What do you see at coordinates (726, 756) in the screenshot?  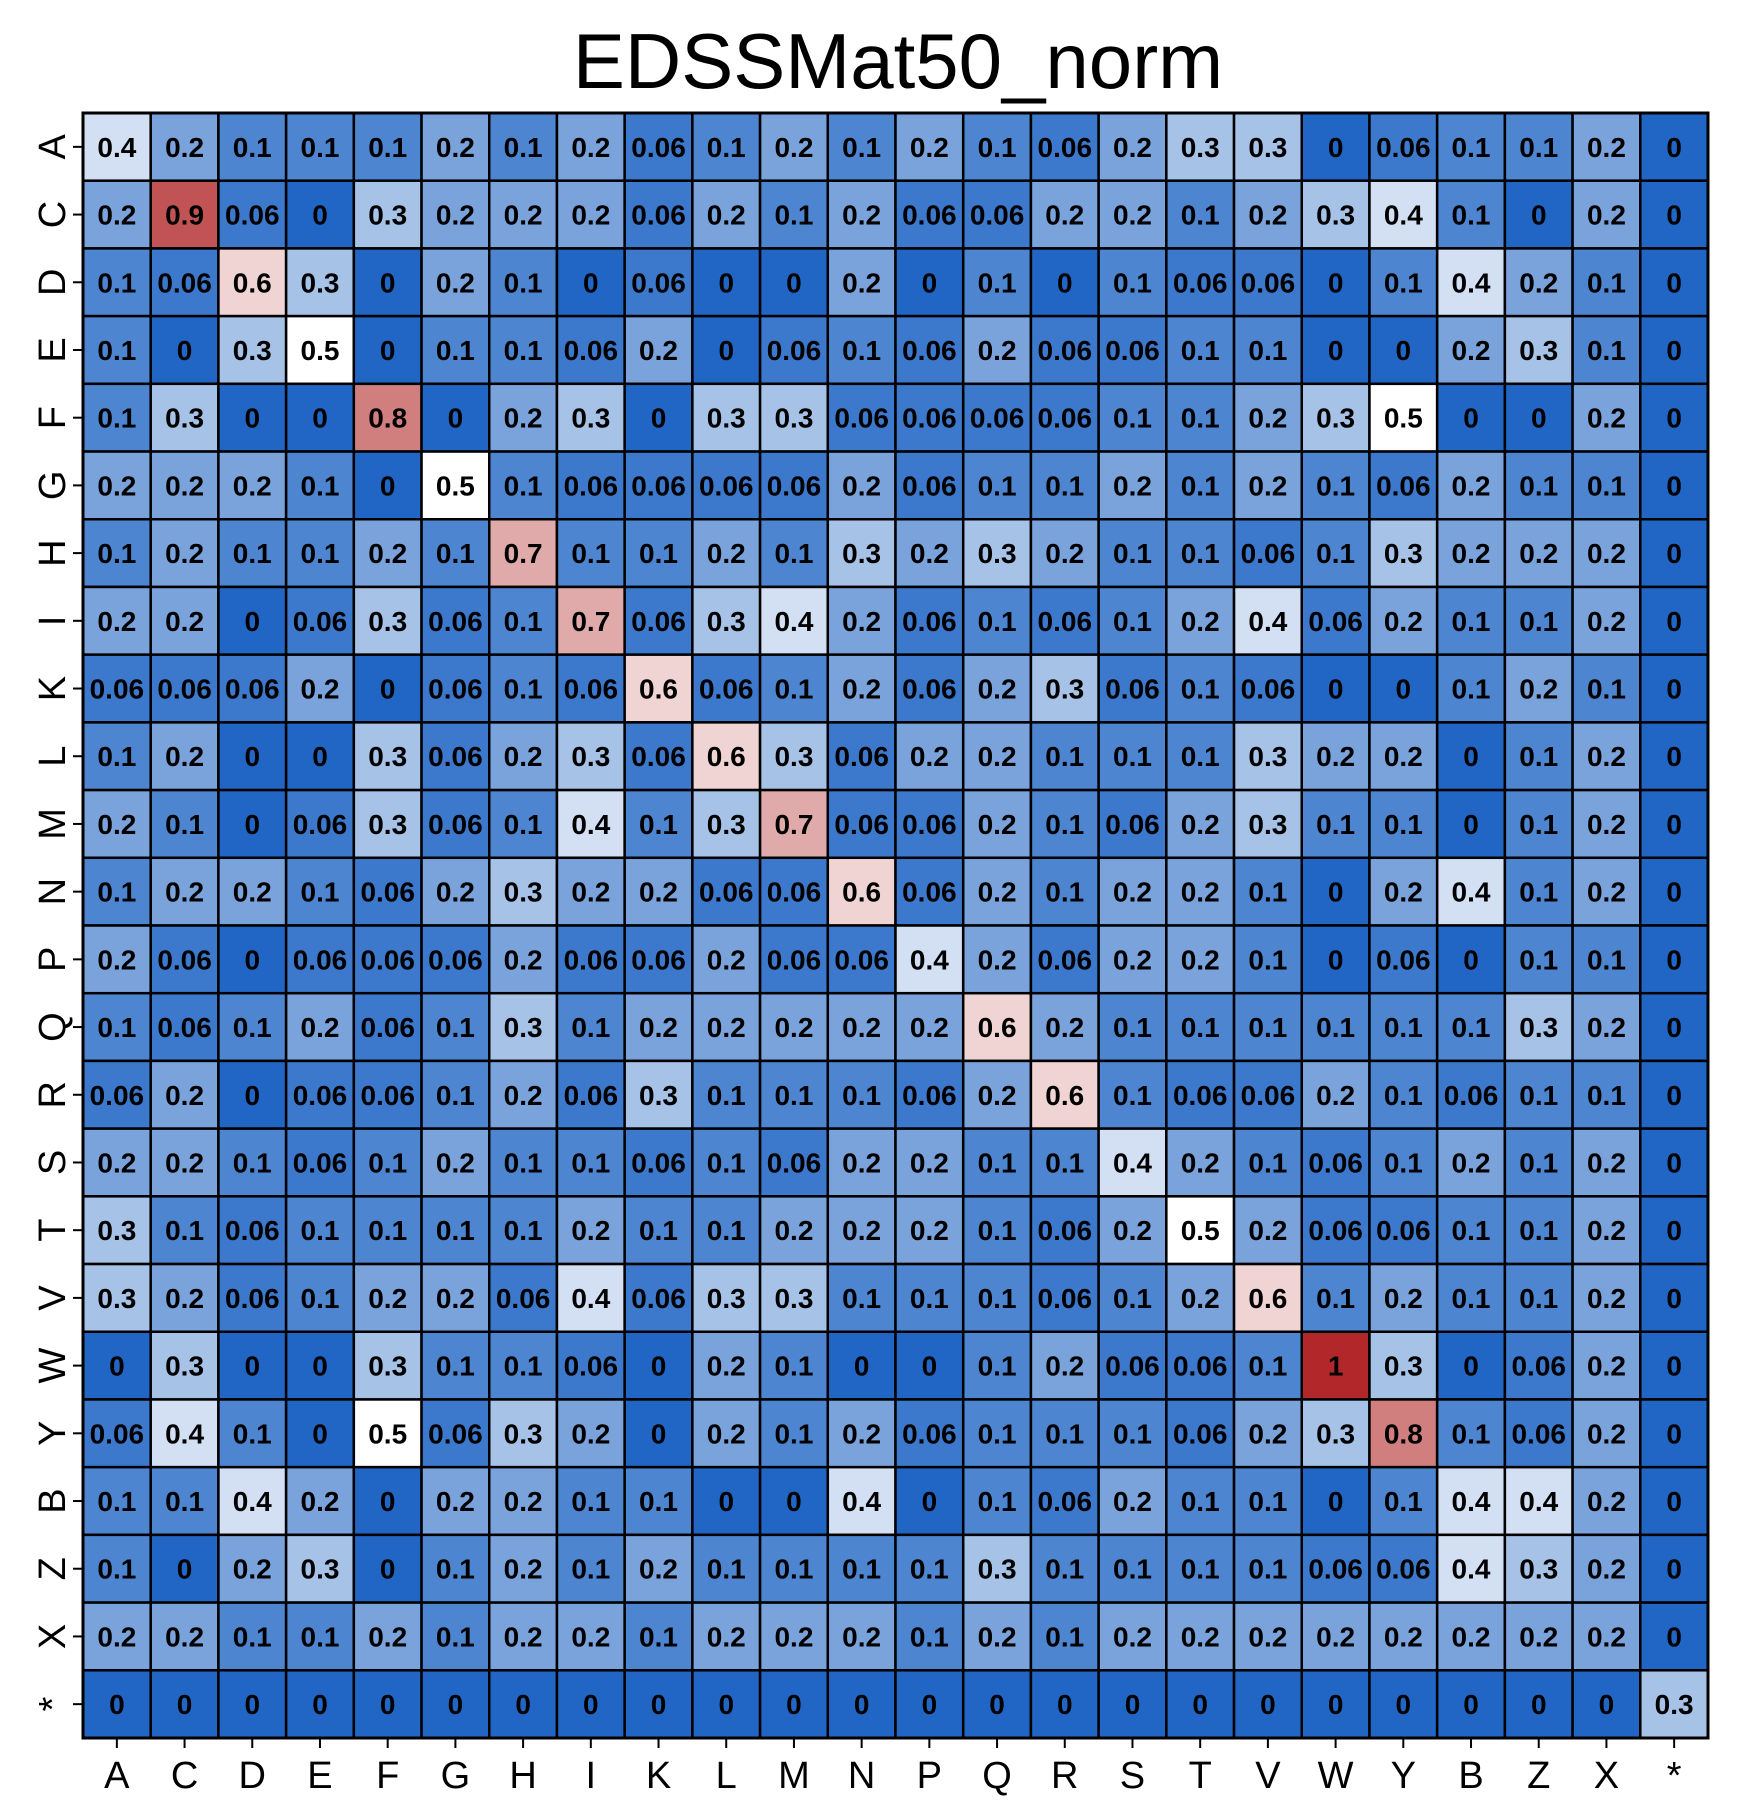 I see `cell-value-label: 0.6` at bounding box center [726, 756].